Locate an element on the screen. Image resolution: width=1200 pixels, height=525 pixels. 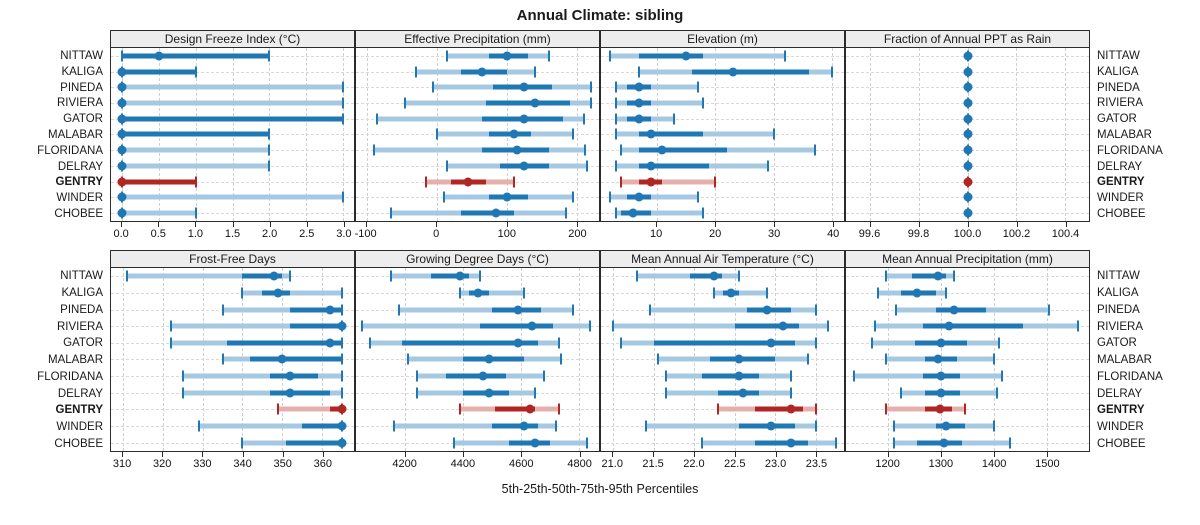
data-row-nittaw is located at coordinates (232, 276).